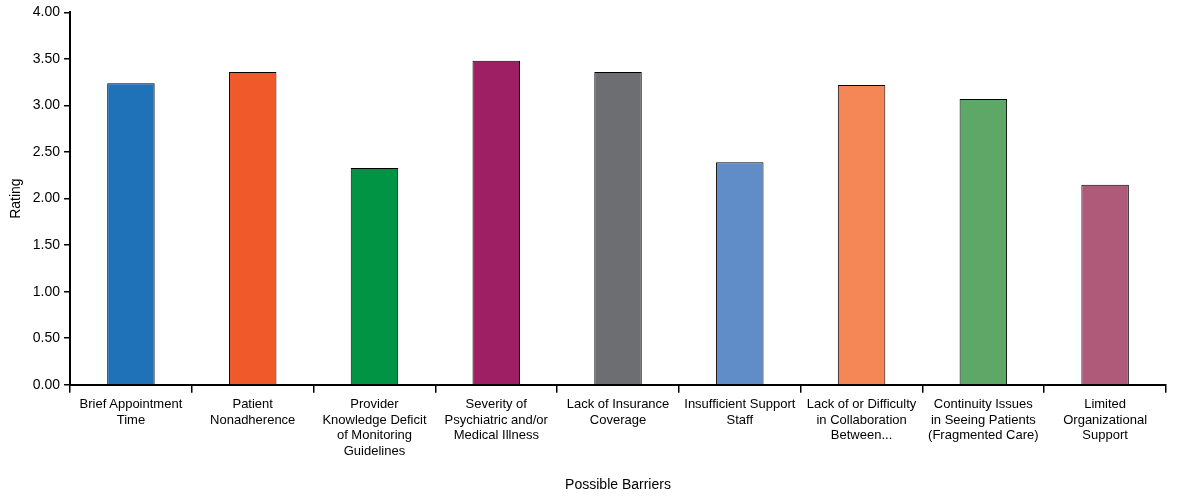 The width and height of the screenshot is (1178, 502). I want to click on y-axis-title: Rating, so click(15, 198).